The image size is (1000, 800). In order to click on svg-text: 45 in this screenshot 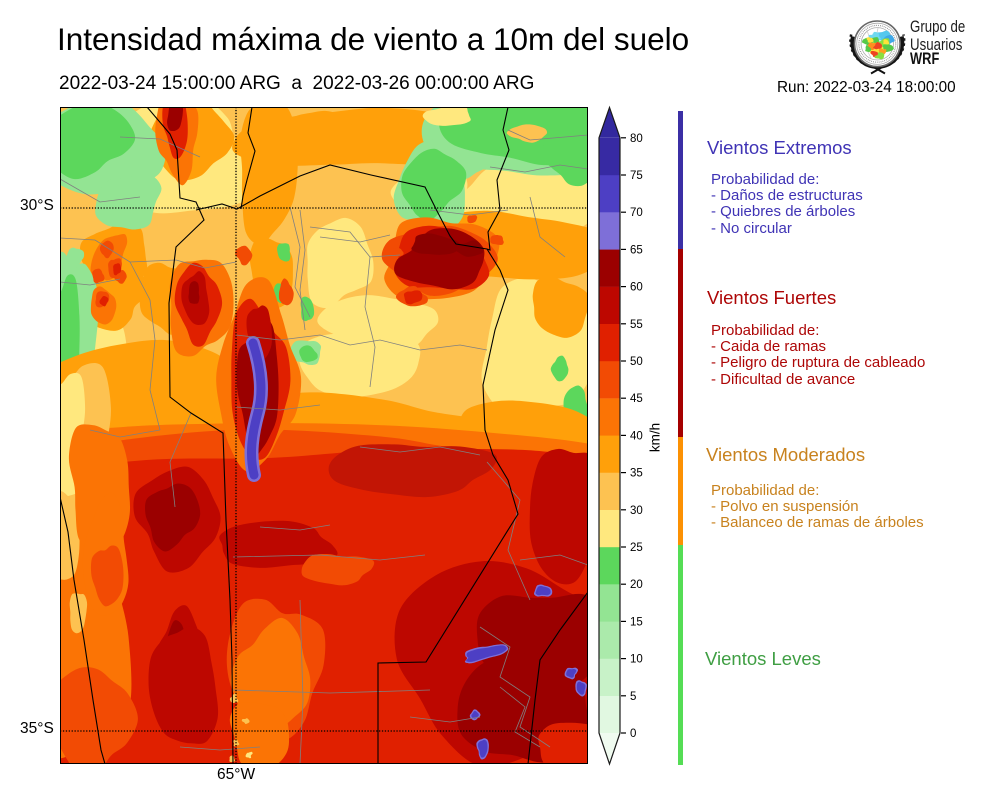, I will do `click(636, 399)`.